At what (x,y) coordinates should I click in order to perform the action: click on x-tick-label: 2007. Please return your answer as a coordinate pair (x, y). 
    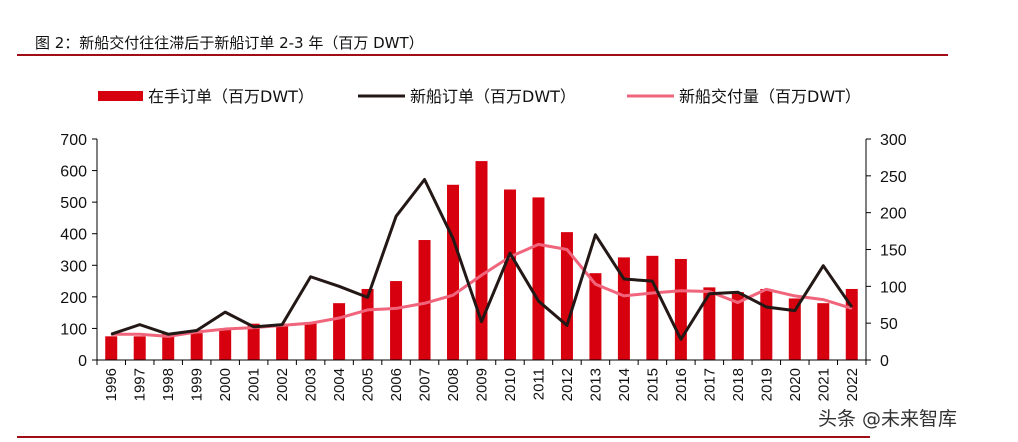
    Looking at the image, I should click on (425, 384).